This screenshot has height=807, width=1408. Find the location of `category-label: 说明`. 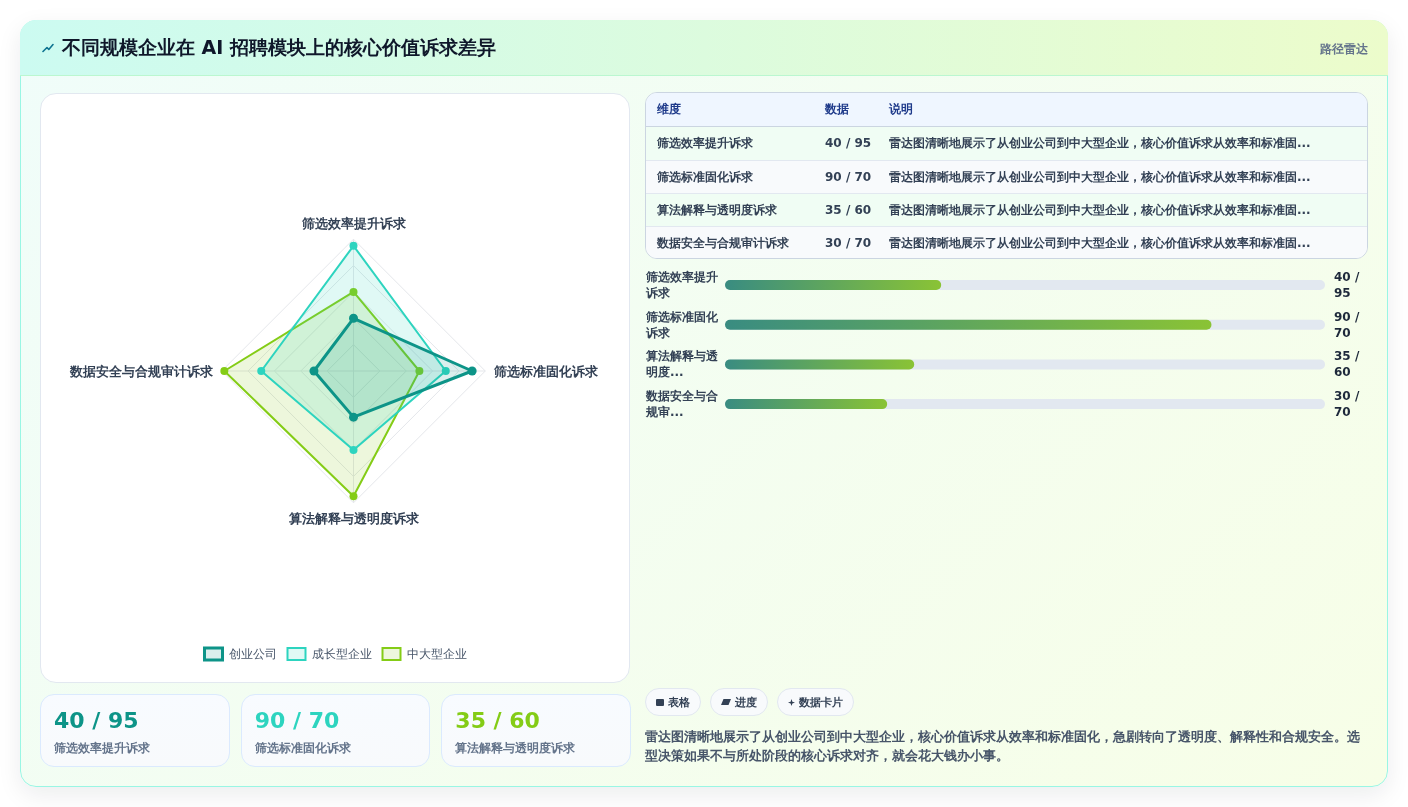

category-label: 说明 is located at coordinates (901, 109).